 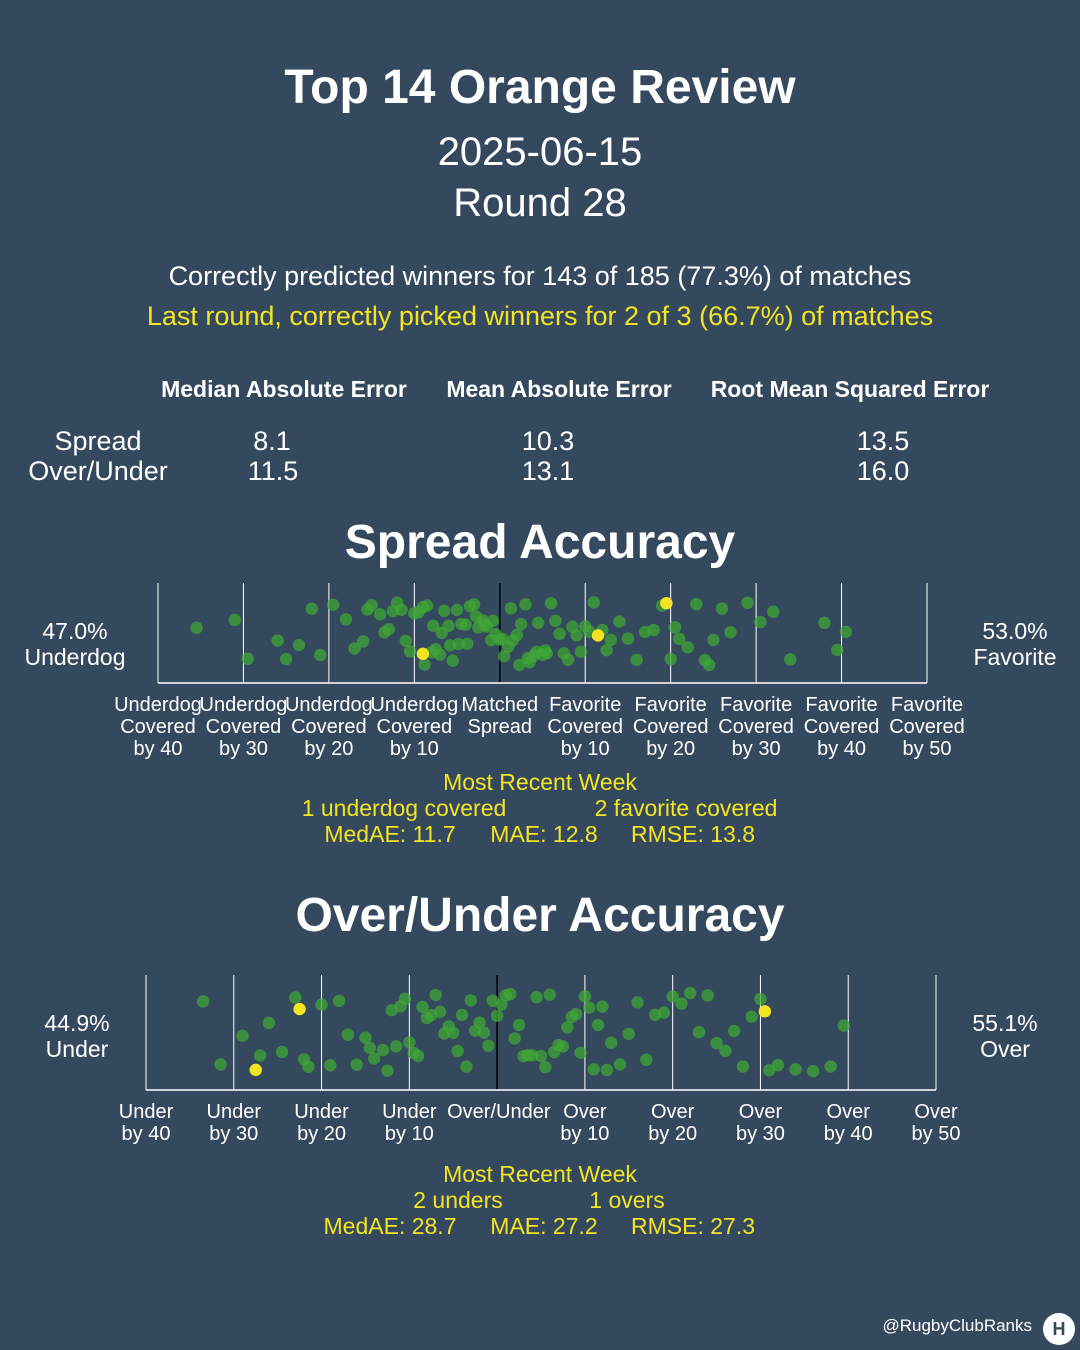 I want to click on twitter-handle: @RugbyClubRanks, so click(x=957, y=1325).